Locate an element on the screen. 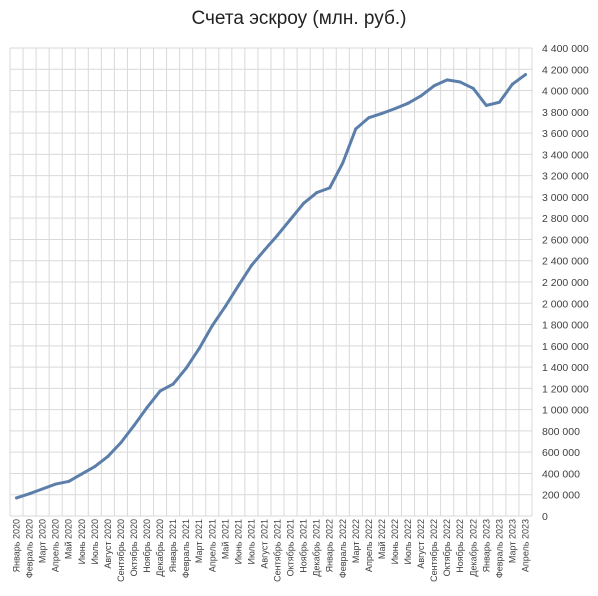 The height and width of the screenshot is (596, 598). x-tick-label: Апрель 2022 is located at coordinates (369, 545).